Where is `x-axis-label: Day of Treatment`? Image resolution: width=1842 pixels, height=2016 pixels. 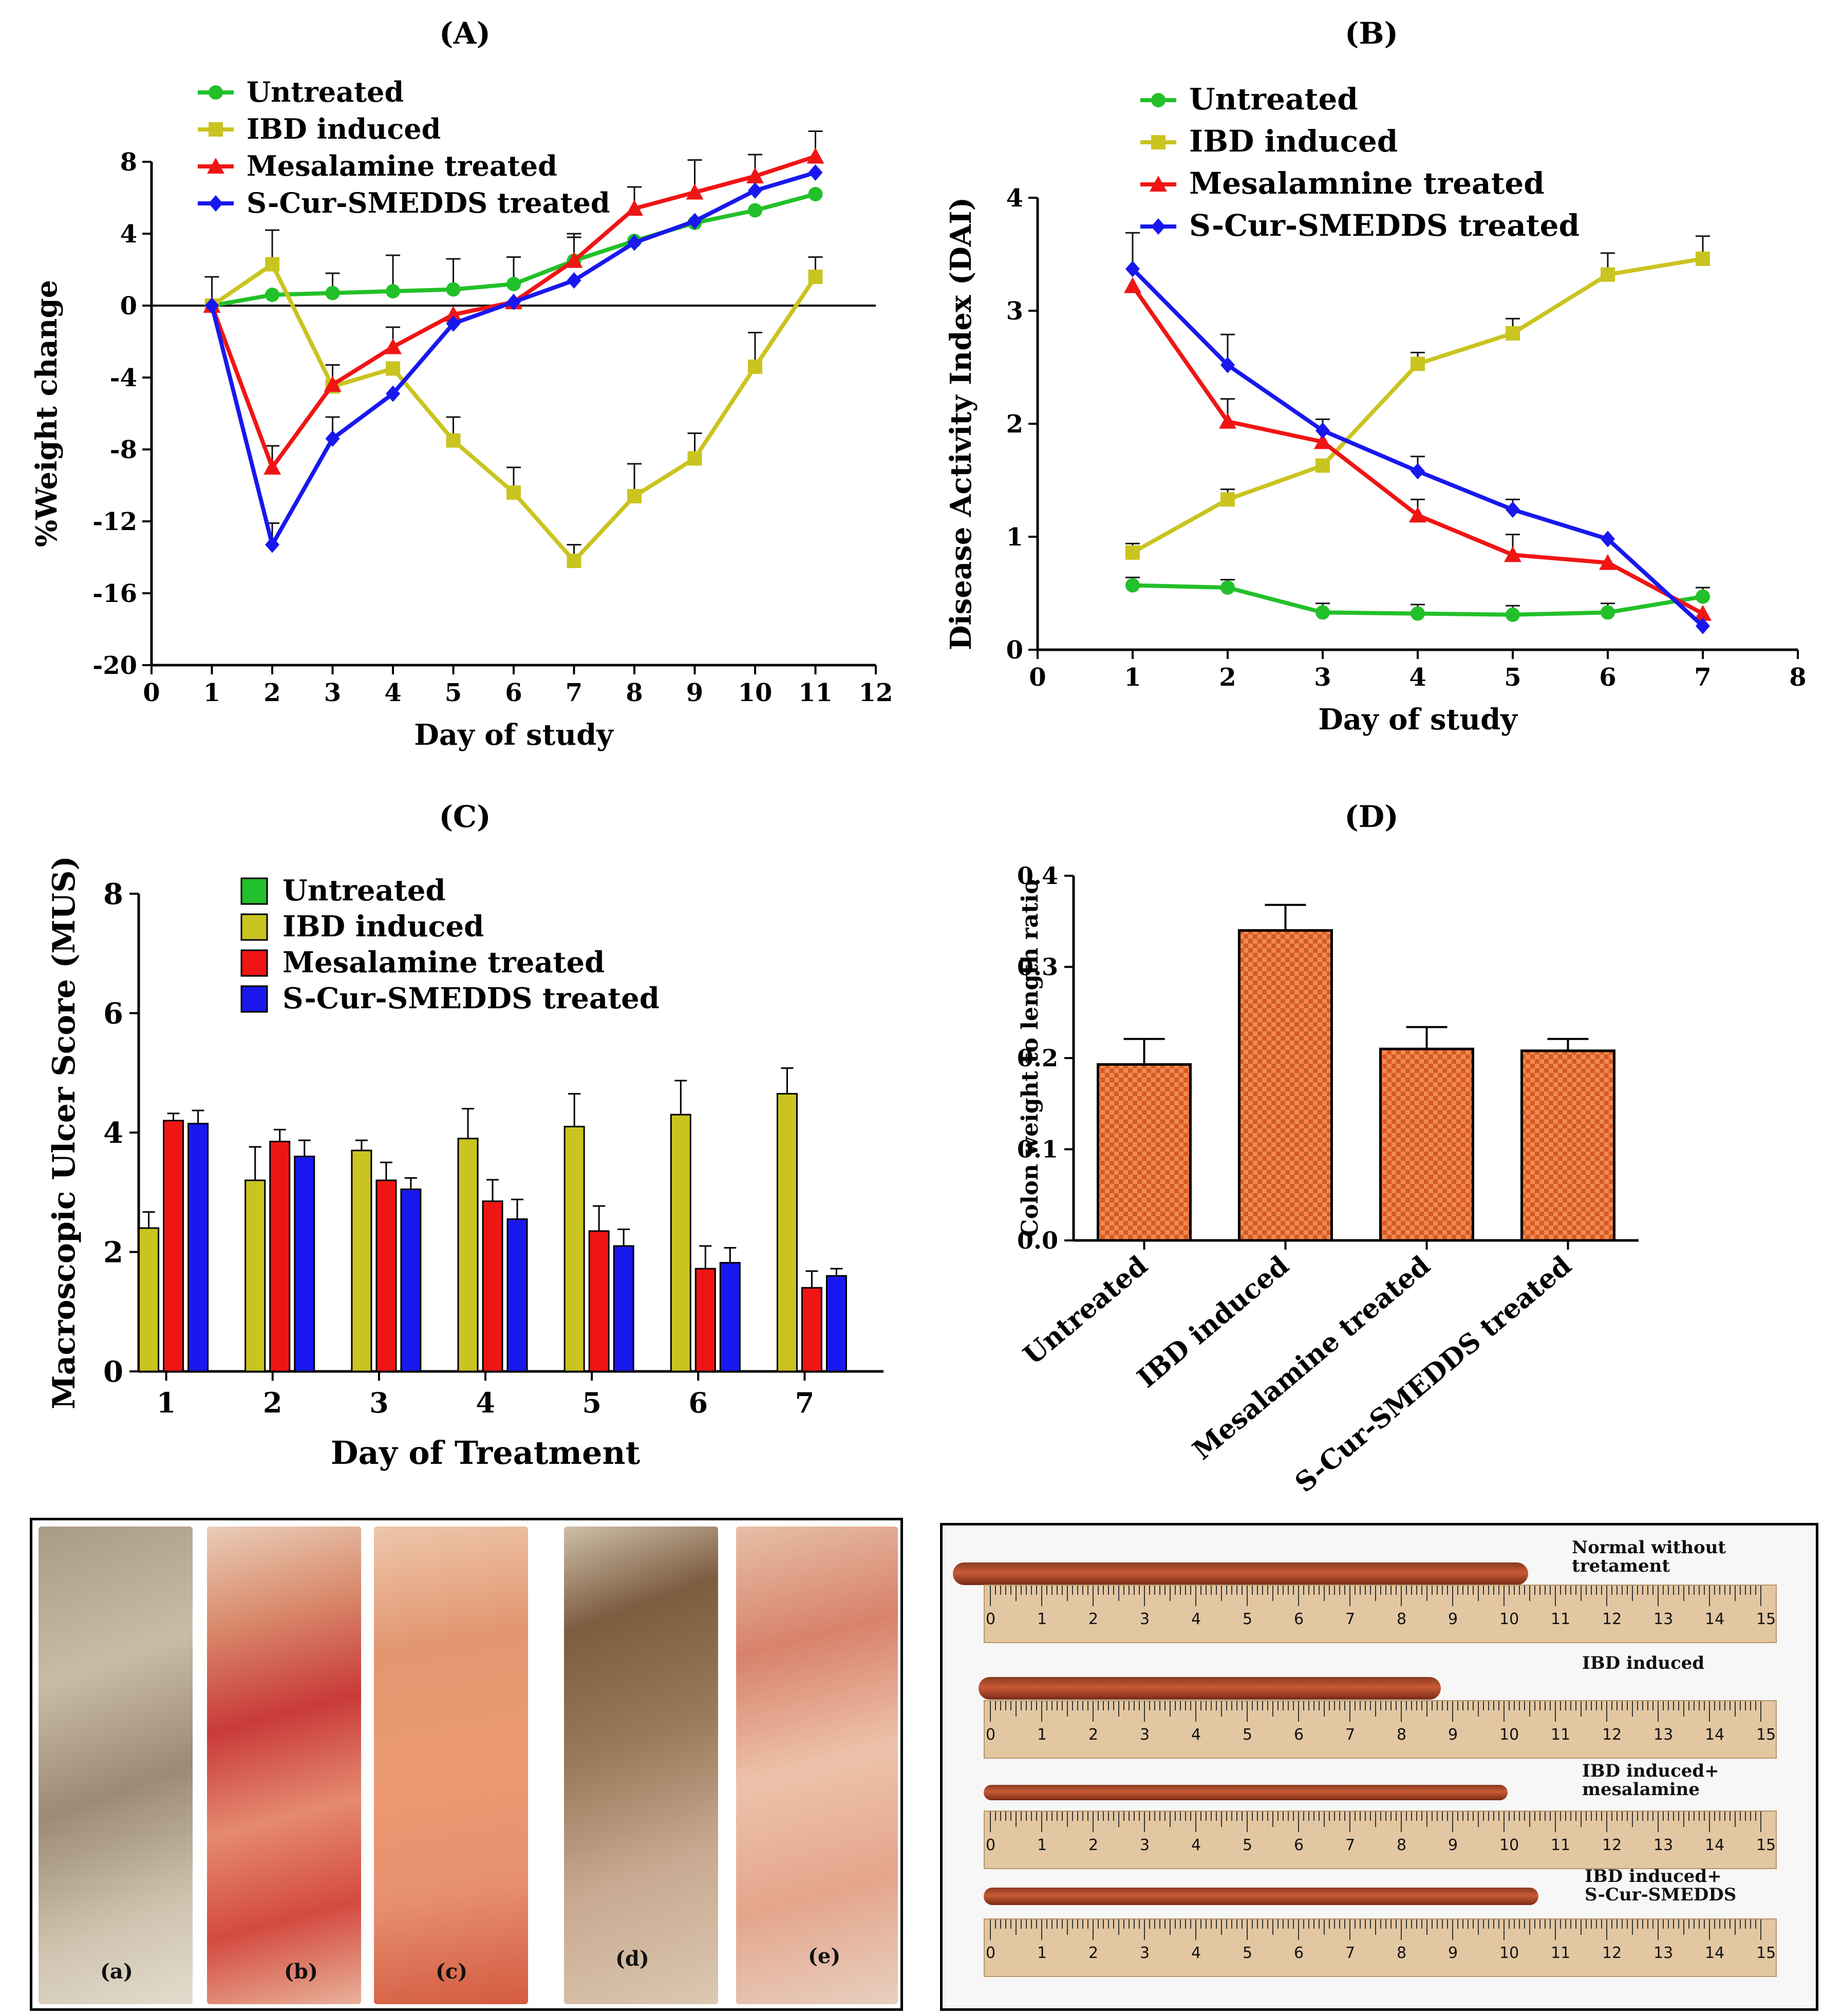
x-axis-label: Day of Treatment is located at coordinates (486, 1453).